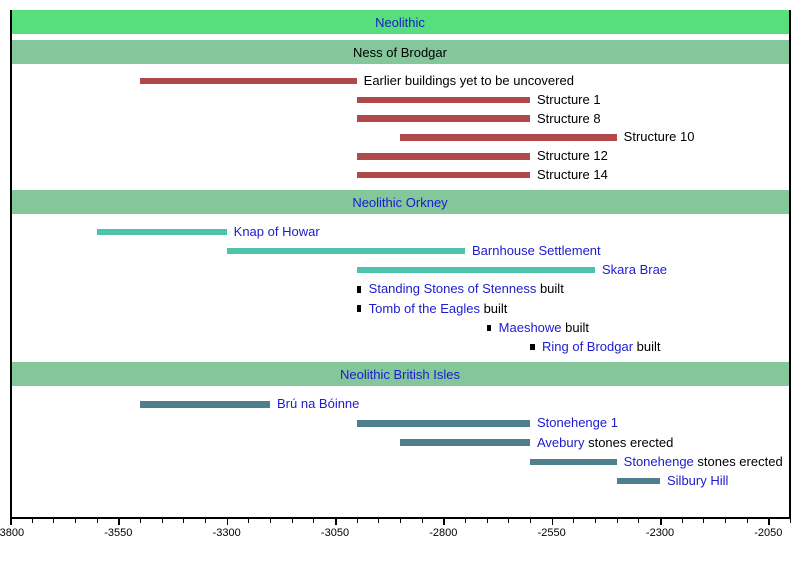 This screenshot has width=800, height=570. What do you see at coordinates (572, 175) in the screenshot?
I see `text-structure-14: Structure 14` at bounding box center [572, 175].